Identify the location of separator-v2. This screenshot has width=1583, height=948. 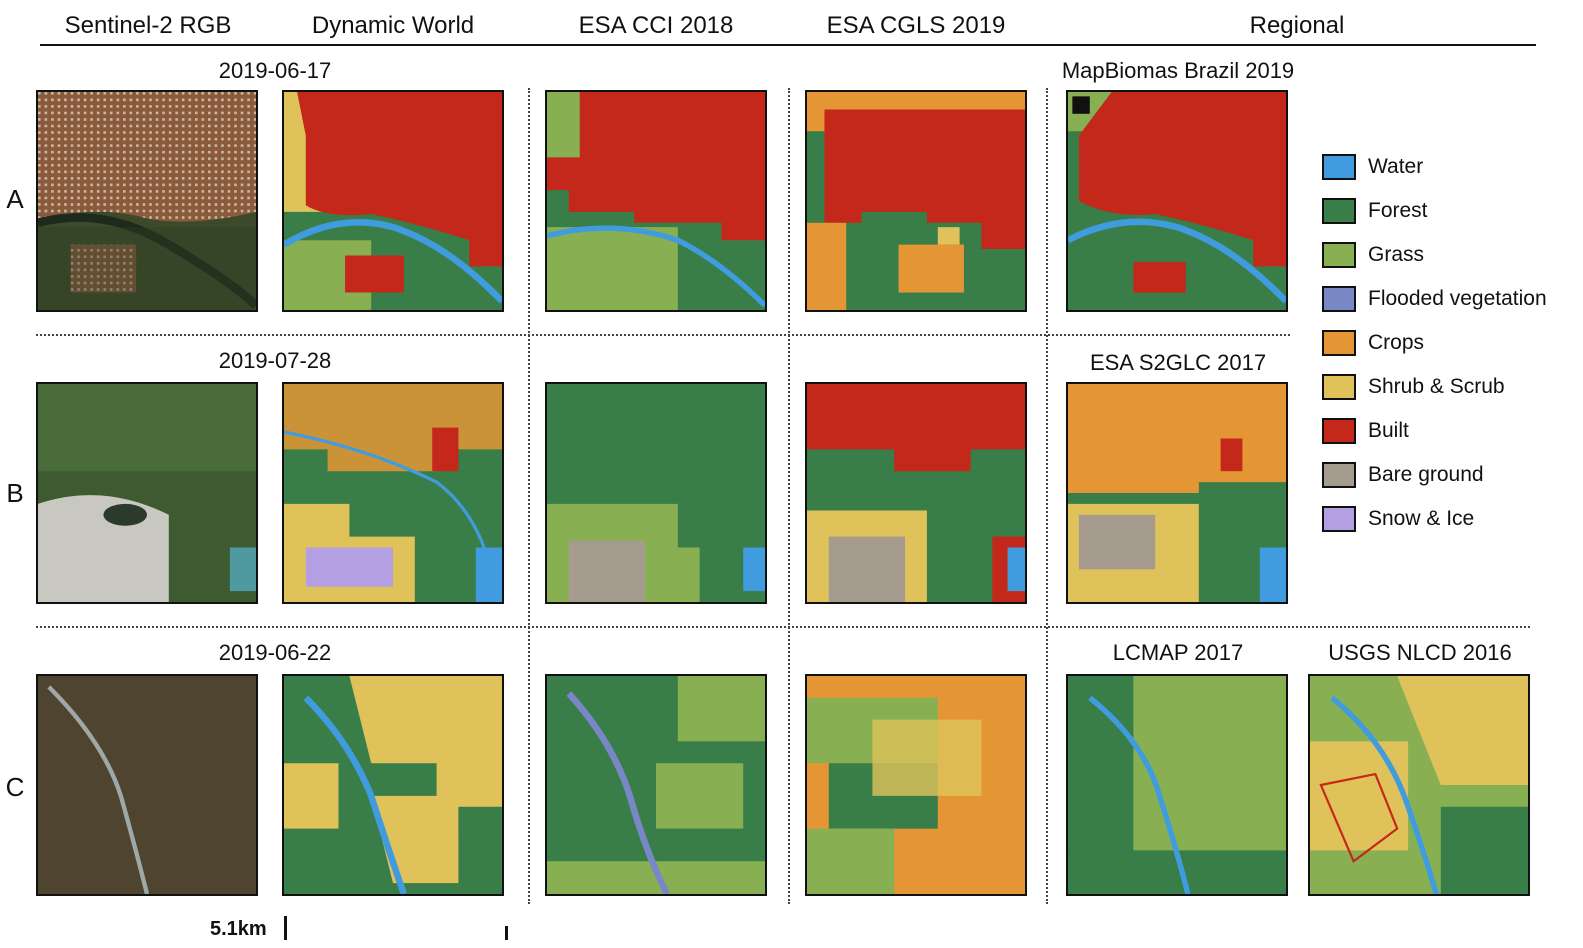
(789, 496).